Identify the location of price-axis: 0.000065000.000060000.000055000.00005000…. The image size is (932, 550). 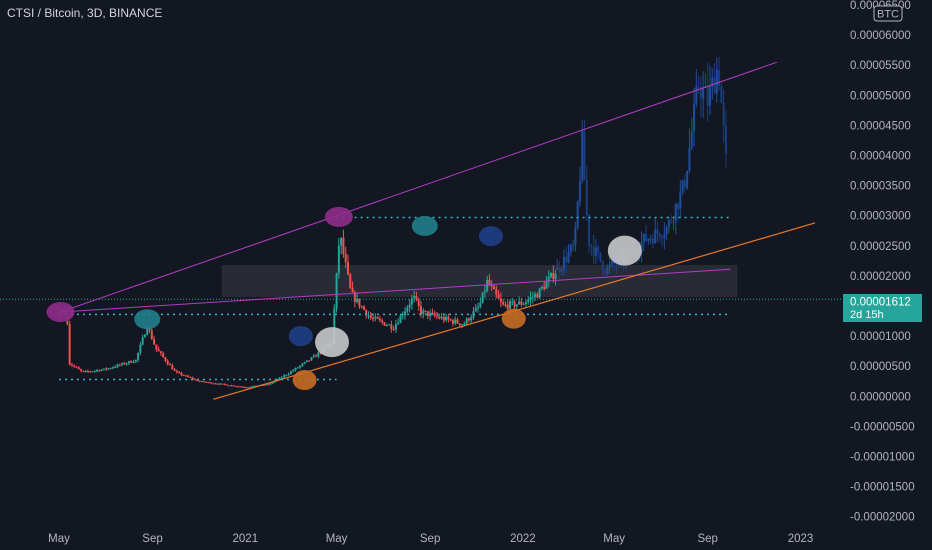
(882, 262).